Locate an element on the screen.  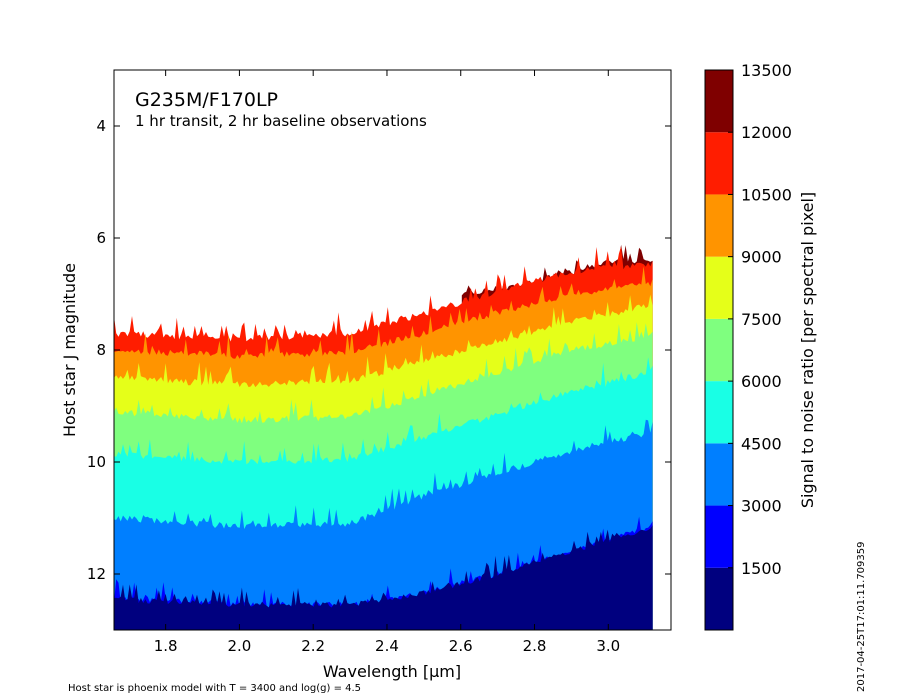
x-axis-label: Wavelength [μm] is located at coordinates (392, 671).